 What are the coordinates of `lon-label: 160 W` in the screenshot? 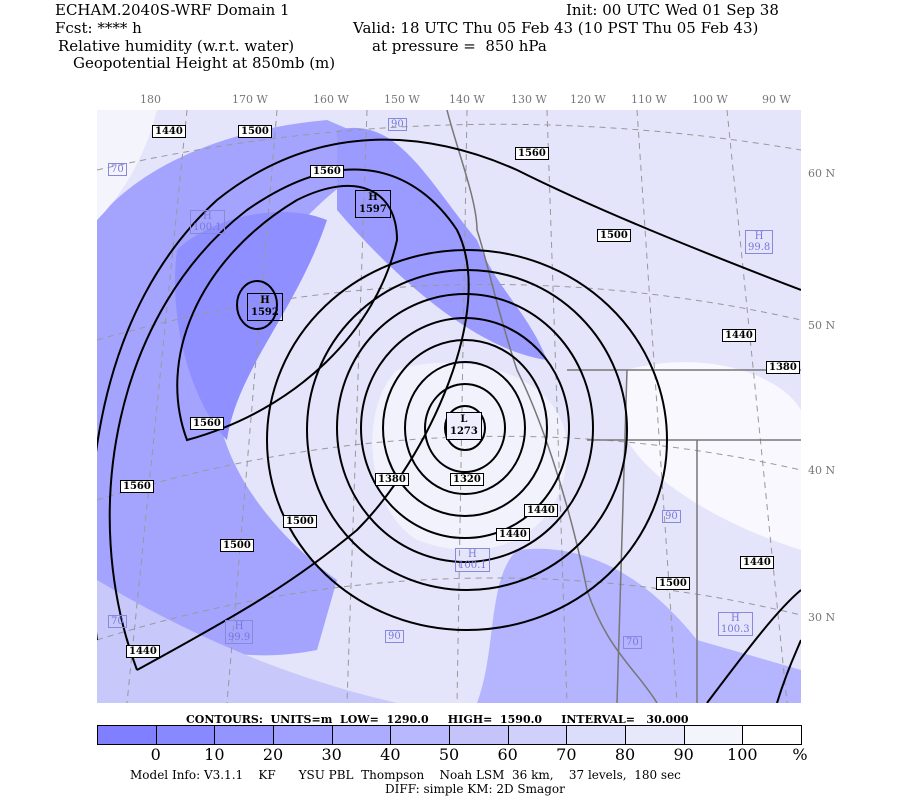 It's located at (331, 99).